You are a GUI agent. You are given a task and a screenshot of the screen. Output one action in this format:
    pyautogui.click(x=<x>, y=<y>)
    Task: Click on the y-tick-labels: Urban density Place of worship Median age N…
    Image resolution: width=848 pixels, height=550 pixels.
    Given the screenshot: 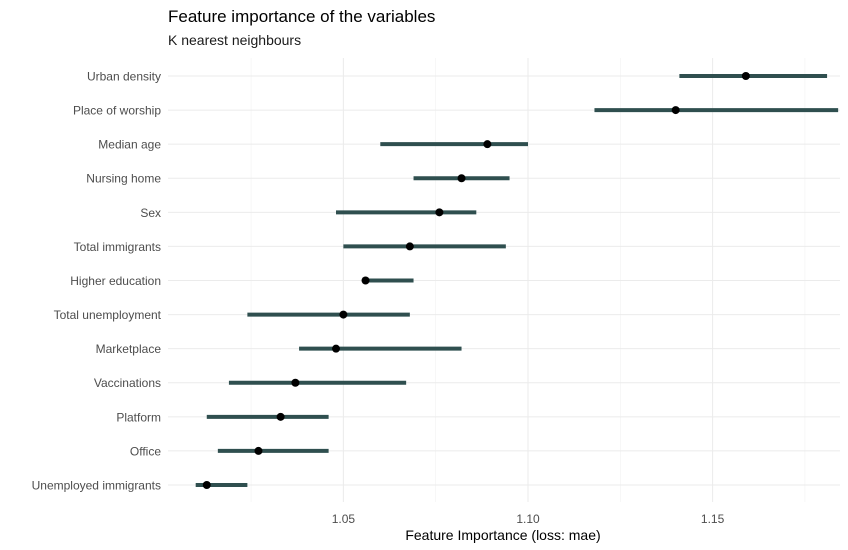 What is the action you would take?
    pyautogui.click(x=97, y=281)
    